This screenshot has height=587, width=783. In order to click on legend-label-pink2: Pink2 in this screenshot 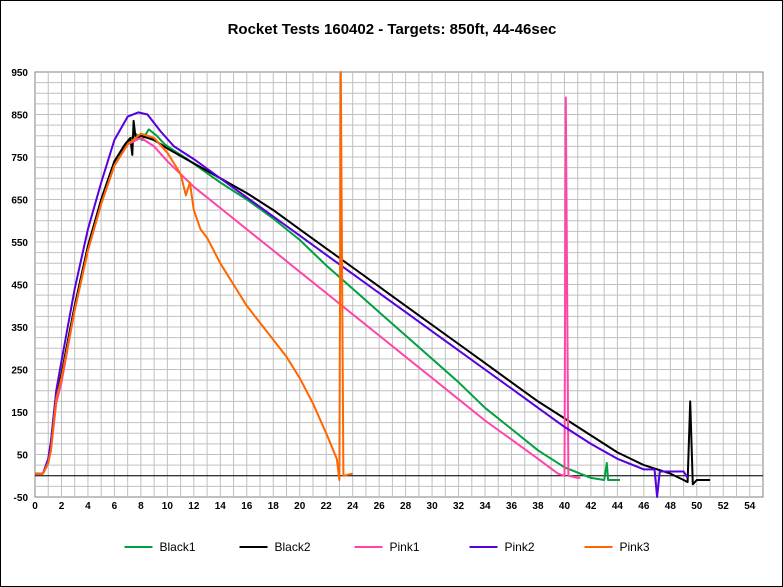, I will do `click(520, 547)`.